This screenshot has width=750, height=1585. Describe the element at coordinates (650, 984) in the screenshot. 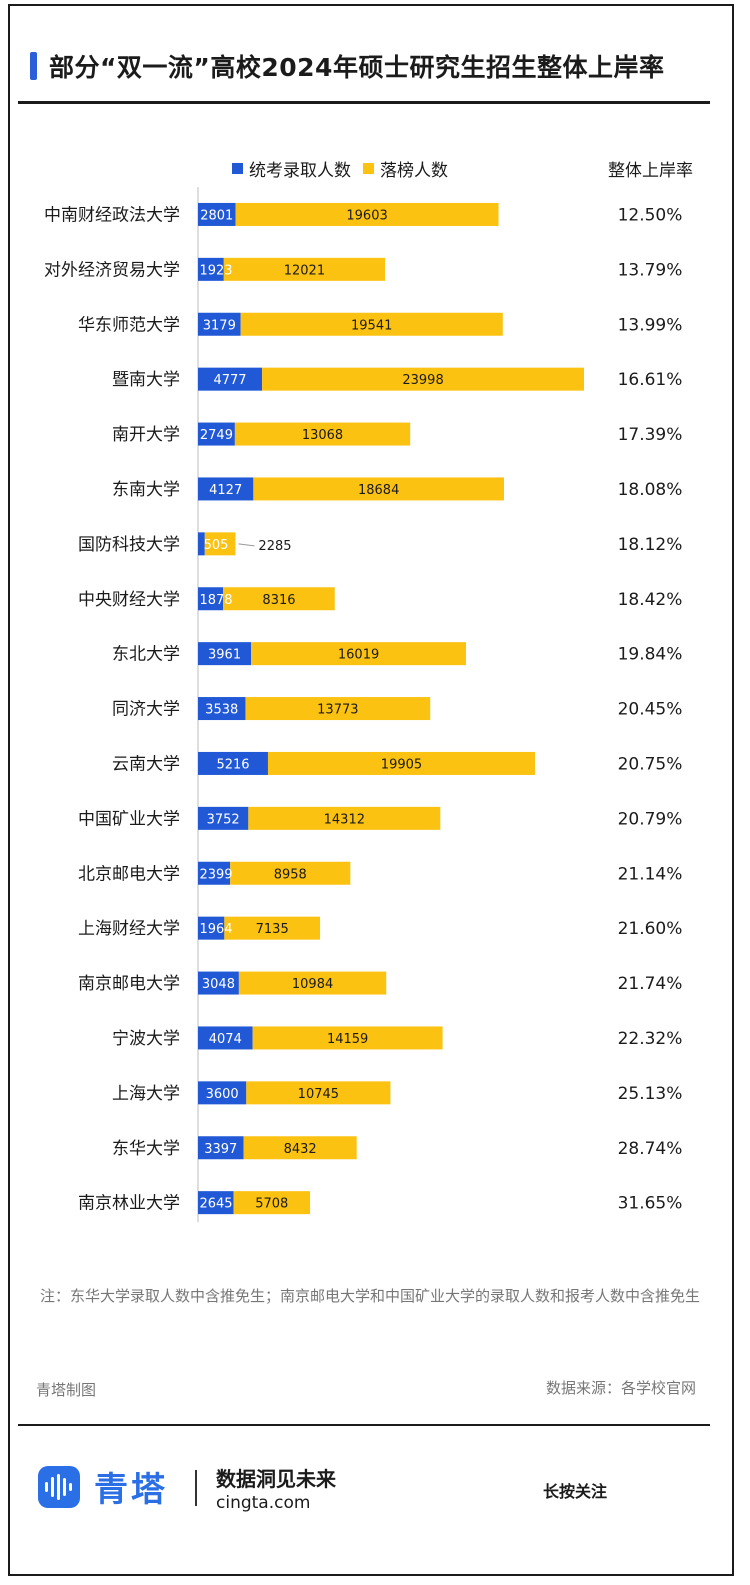

I see `rate-value: 21.74%` at that location.